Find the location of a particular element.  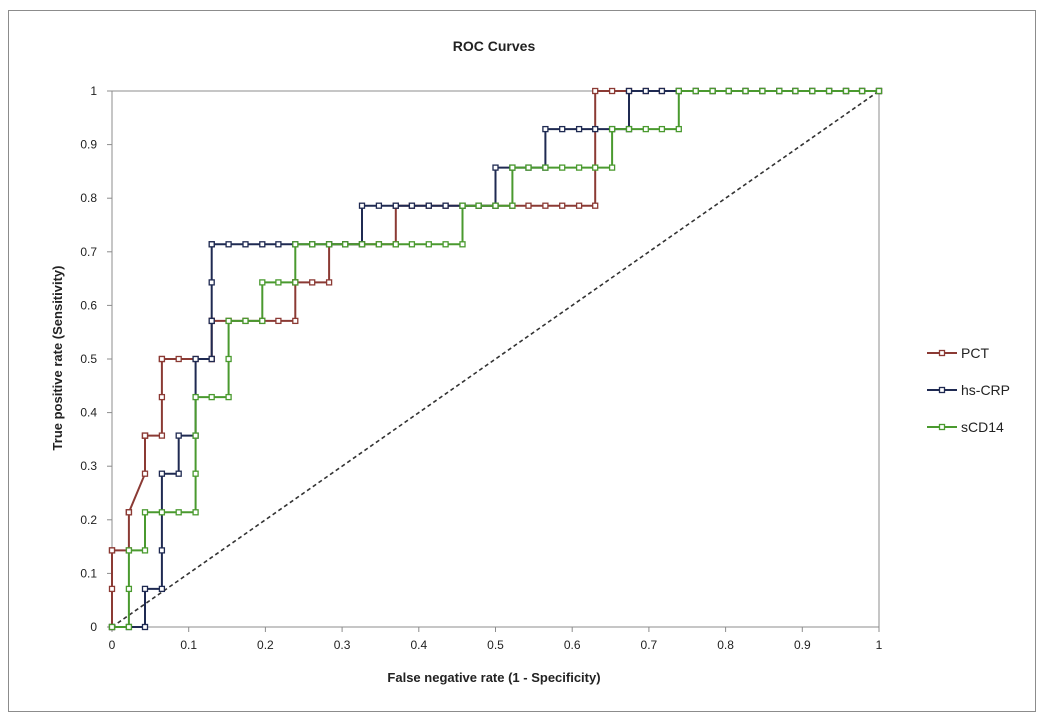

y-tick-label: 1 is located at coordinates (93, 91).